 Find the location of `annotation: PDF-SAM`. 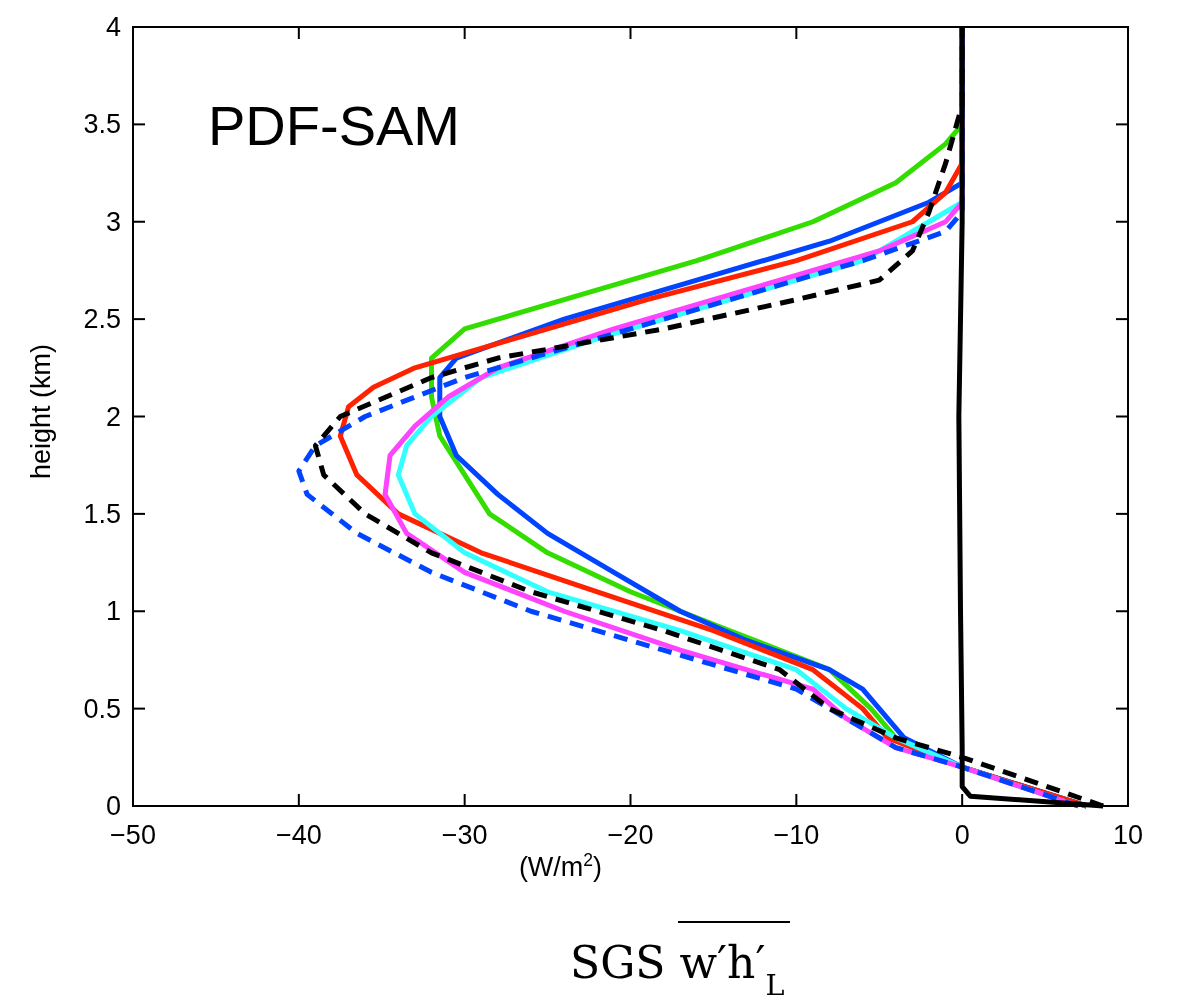

annotation: PDF-SAM is located at coordinates (334, 125).